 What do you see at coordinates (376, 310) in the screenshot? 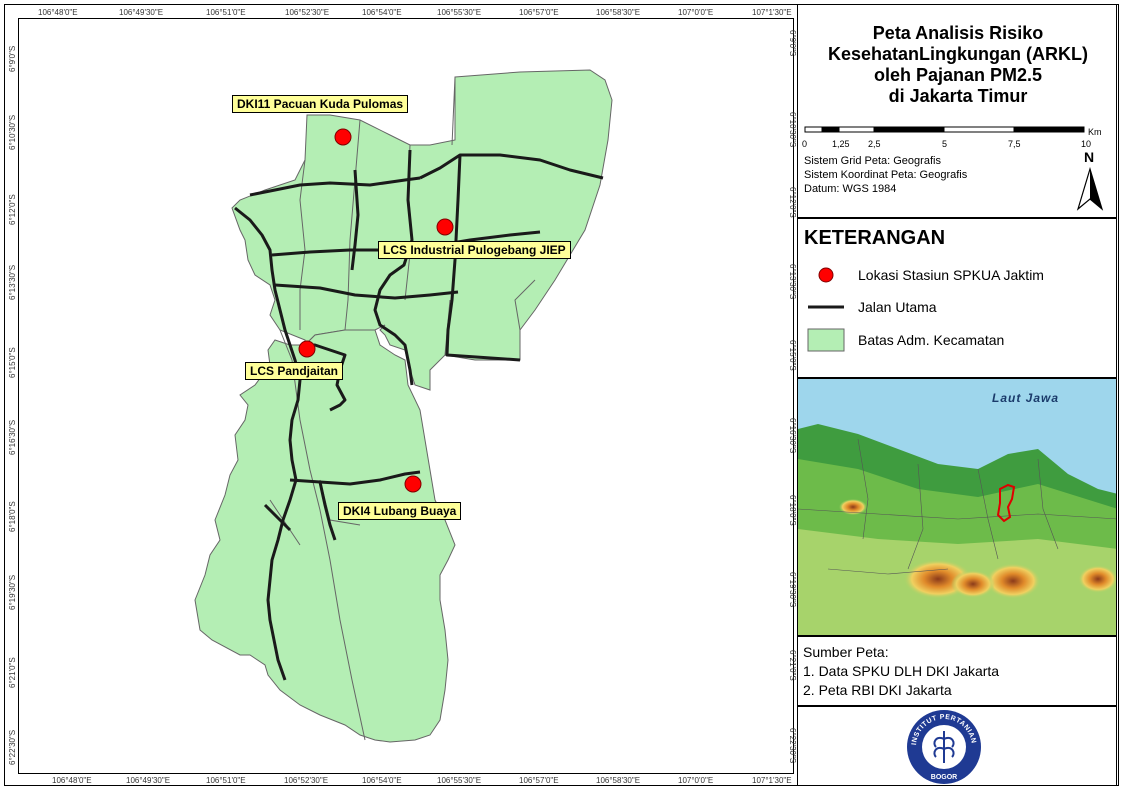
I see `station-markers` at bounding box center [376, 310].